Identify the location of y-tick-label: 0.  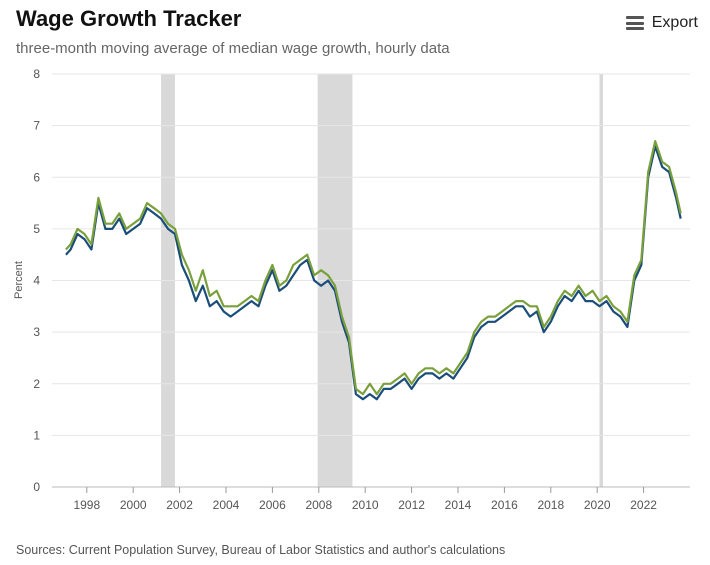
(36, 487).